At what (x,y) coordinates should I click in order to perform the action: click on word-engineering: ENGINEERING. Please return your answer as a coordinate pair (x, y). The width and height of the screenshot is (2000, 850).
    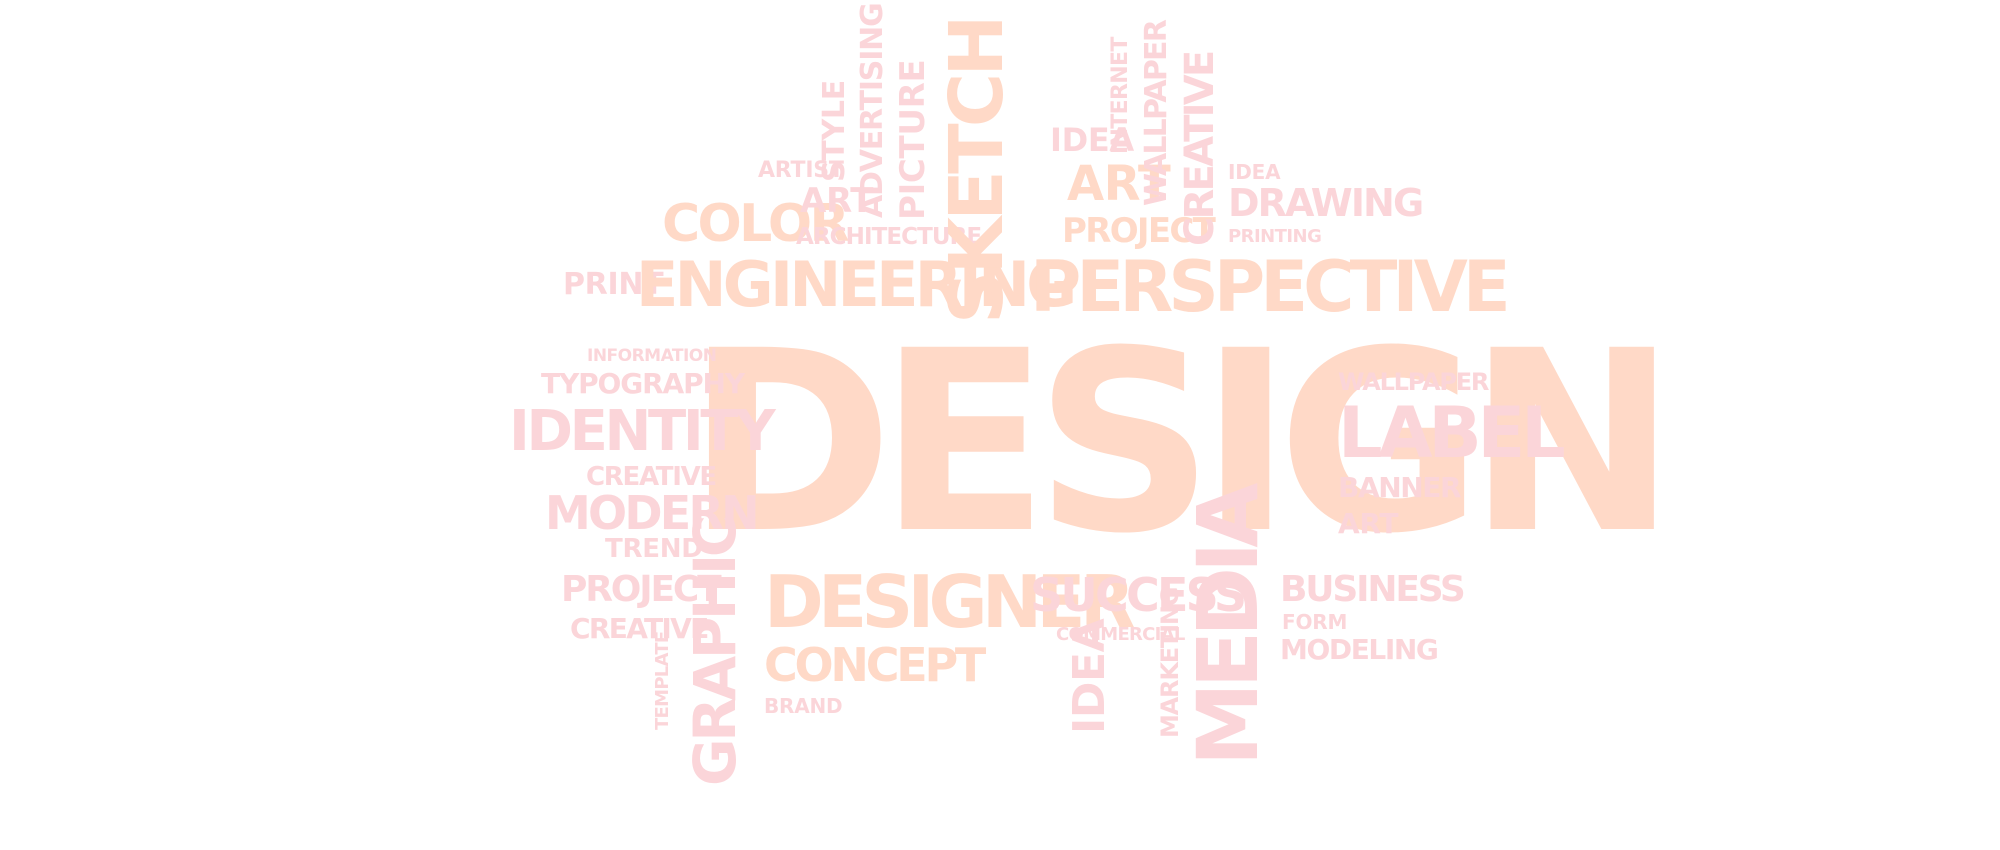
    Looking at the image, I should click on (856, 284).